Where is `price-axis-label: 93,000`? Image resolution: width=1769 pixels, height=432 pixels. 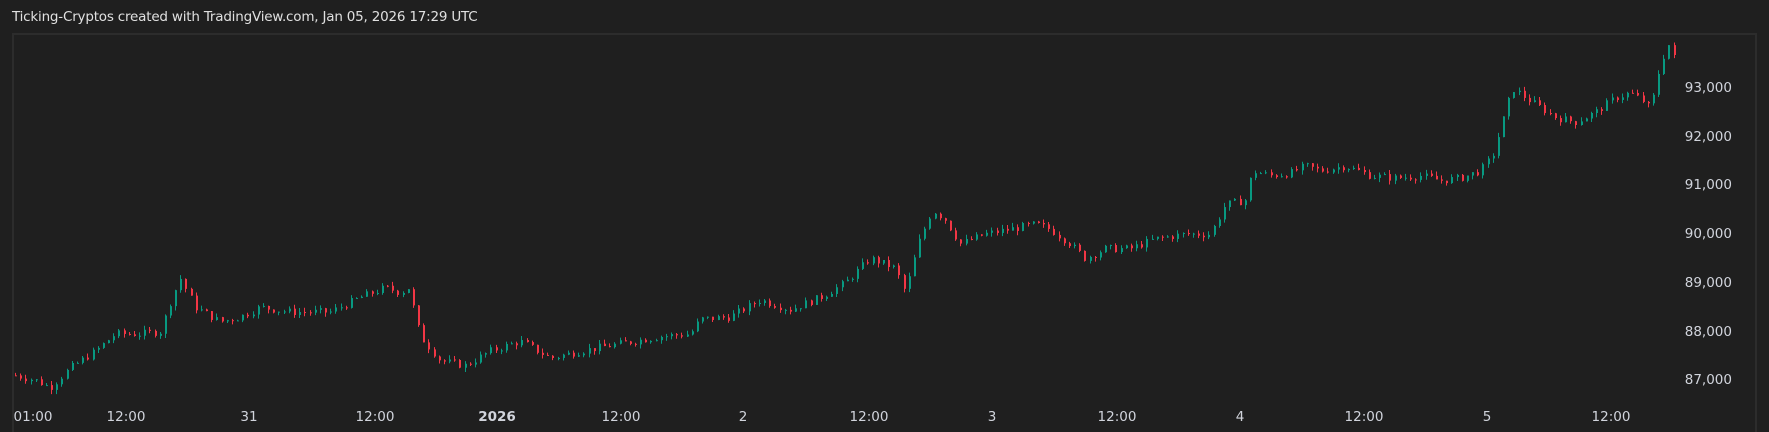
price-axis-label: 93,000 is located at coordinates (1708, 88).